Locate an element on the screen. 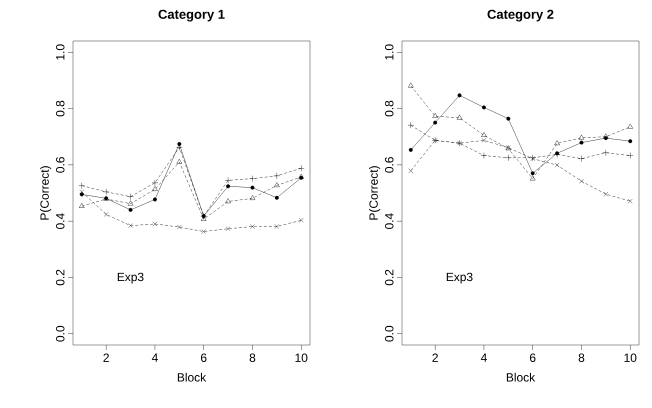 The width and height of the screenshot is (652, 408). chart-title: Category 1 is located at coordinates (191, 16).